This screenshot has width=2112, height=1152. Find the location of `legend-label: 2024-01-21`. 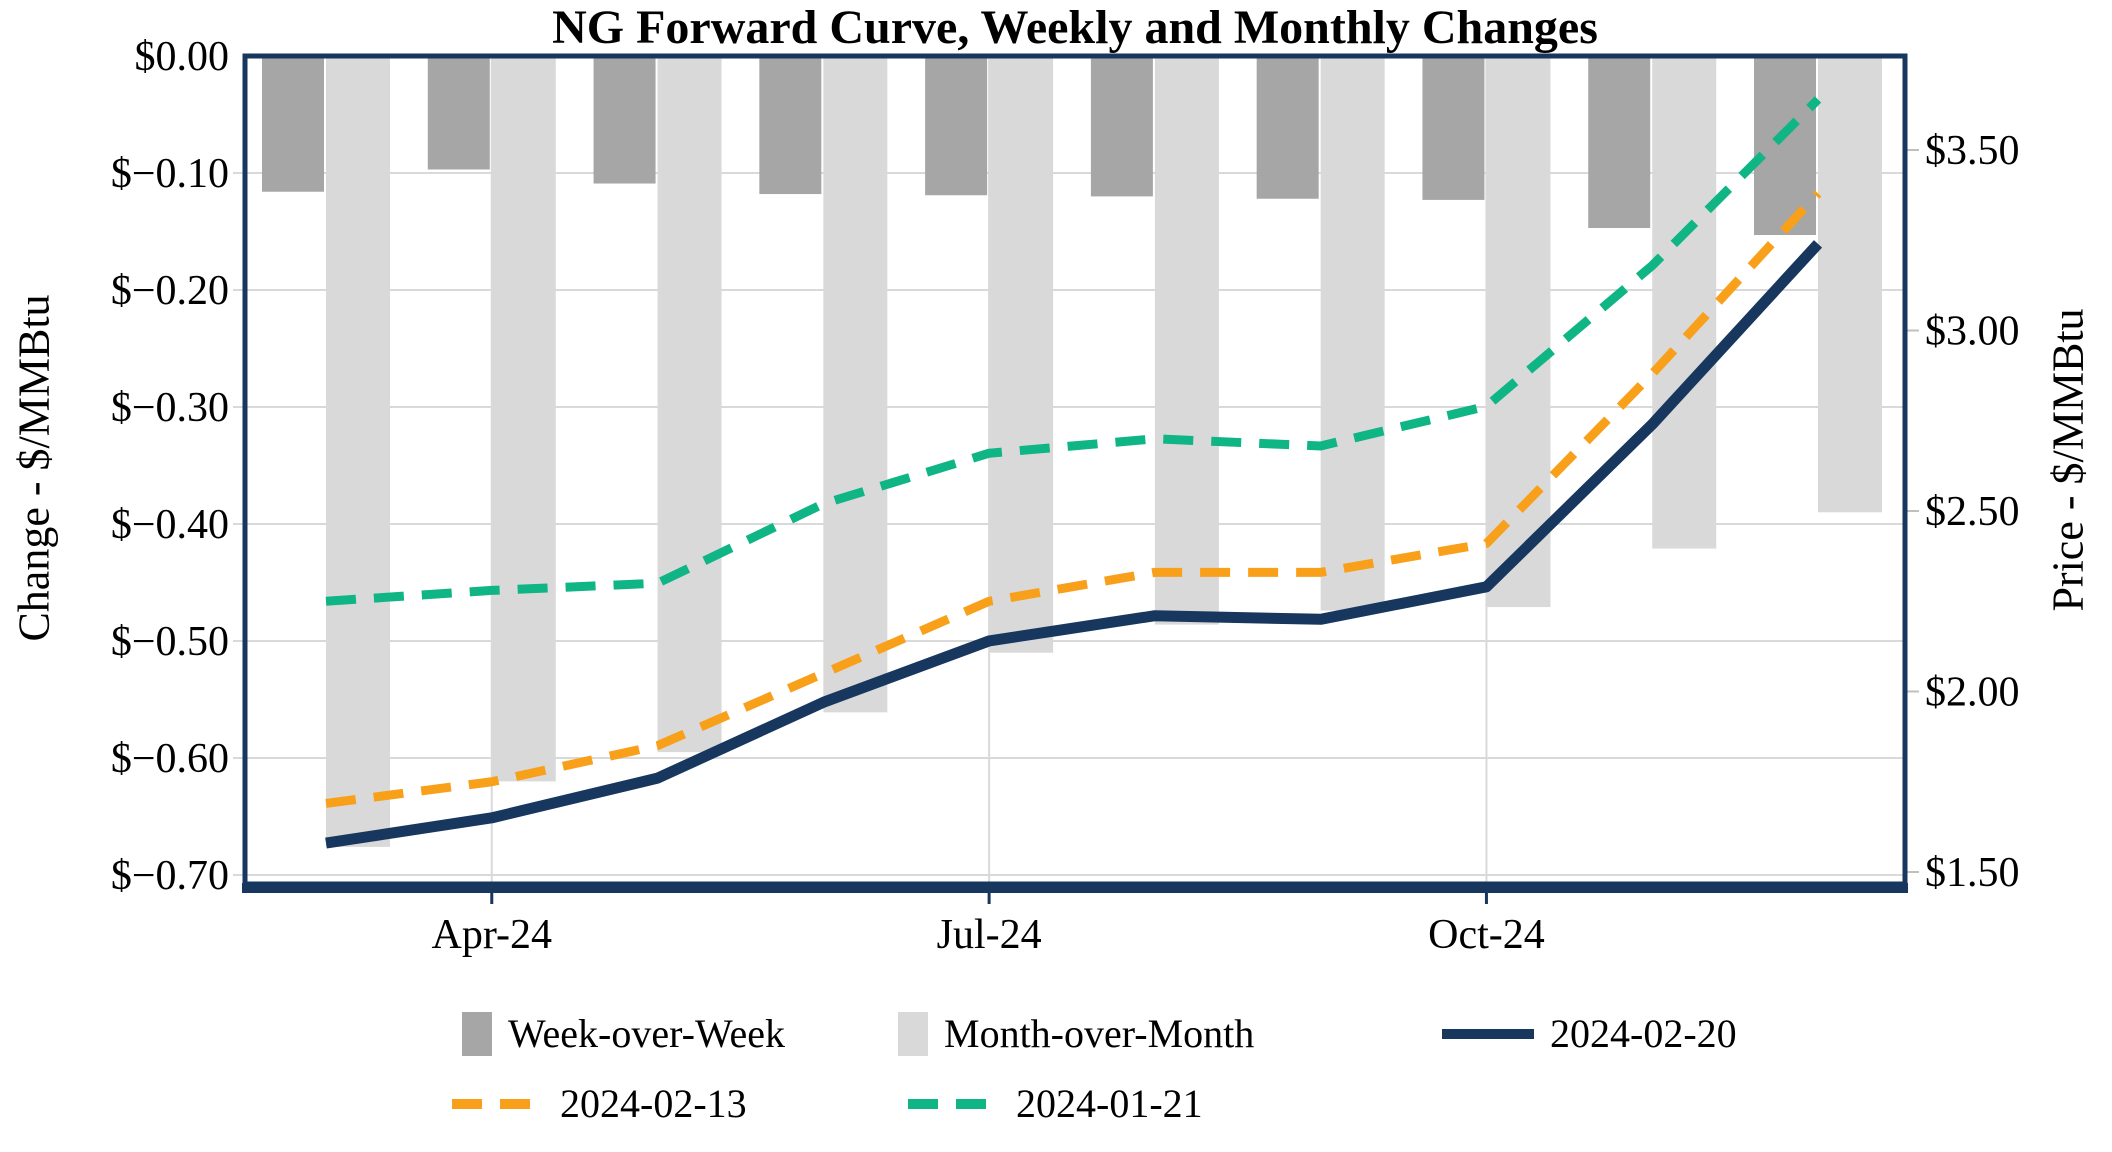

legend-label: 2024-01-21 is located at coordinates (1109, 1103).